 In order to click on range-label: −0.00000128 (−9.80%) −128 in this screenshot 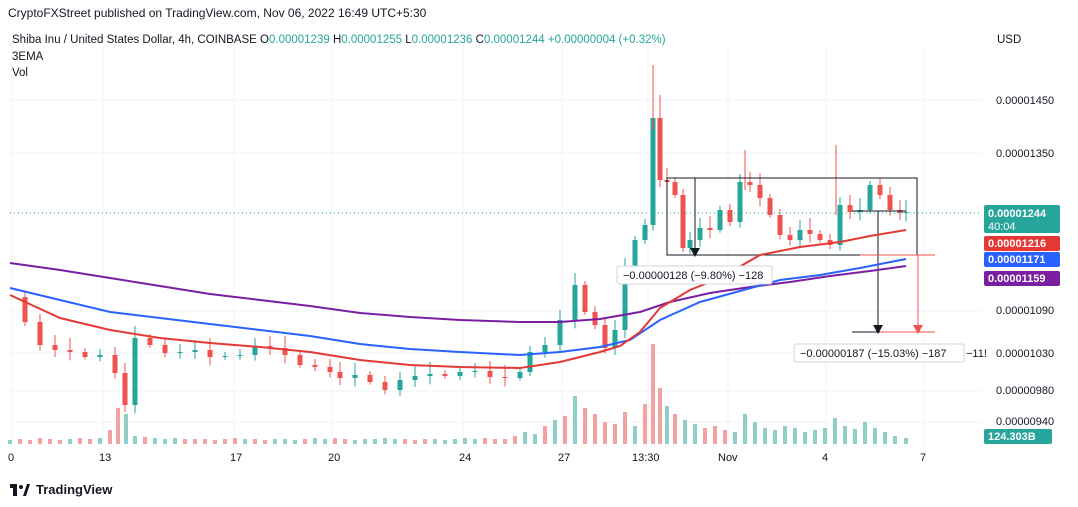, I will do `click(693, 276)`.